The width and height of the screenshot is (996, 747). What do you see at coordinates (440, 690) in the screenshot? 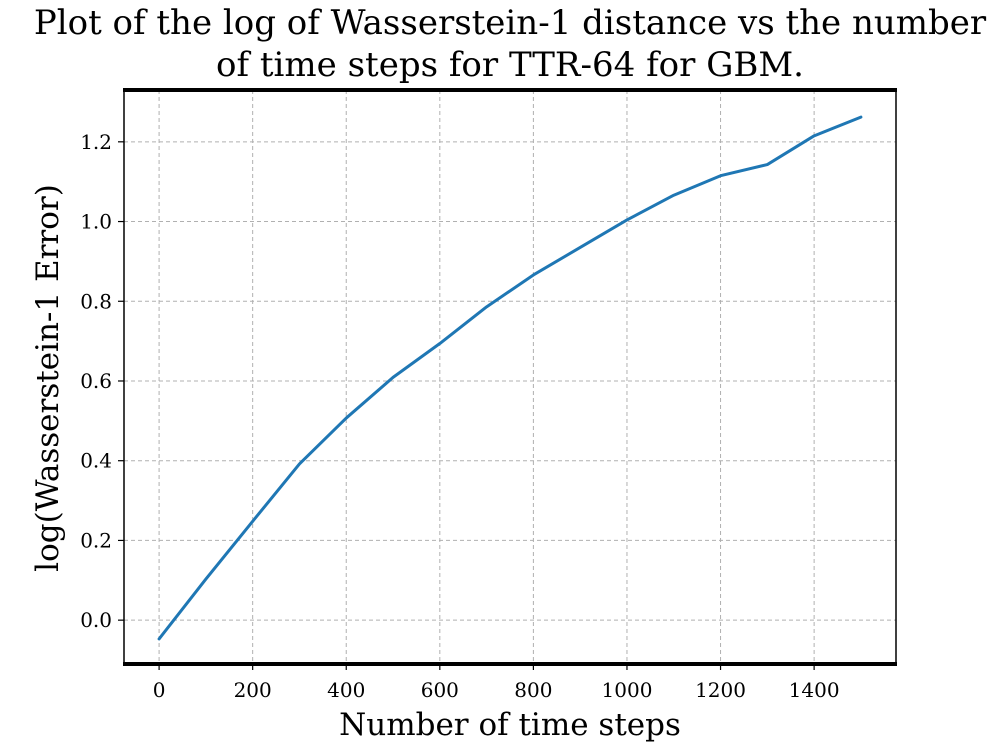
I see `x-tick-label: 600` at bounding box center [440, 690].